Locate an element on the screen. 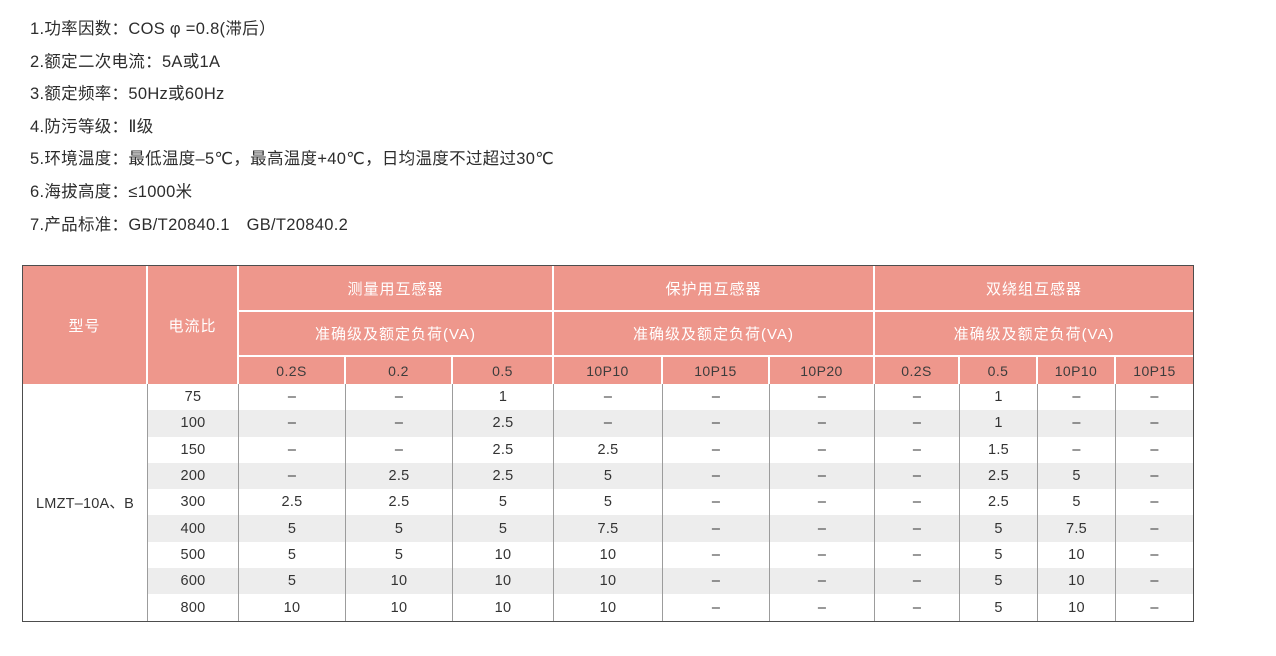  table-row: 150 – – 2.5 2.5 – – – 1.5 – – is located at coordinates (608, 449).